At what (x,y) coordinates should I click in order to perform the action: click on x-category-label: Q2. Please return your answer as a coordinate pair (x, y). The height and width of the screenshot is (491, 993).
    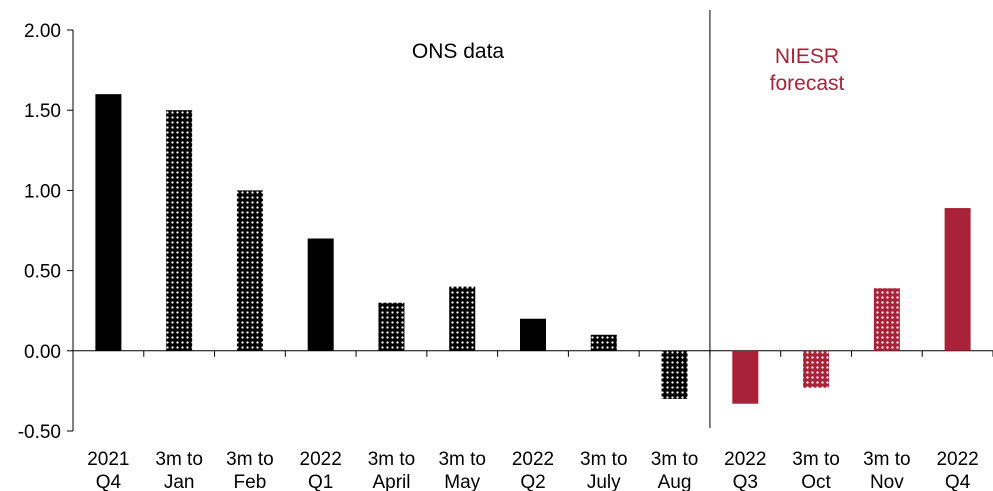
    Looking at the image, I should click on (532, 481).